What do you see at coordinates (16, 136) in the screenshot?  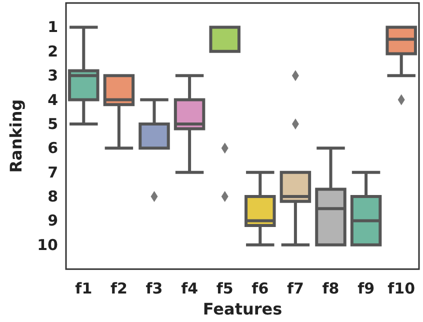 I see `y-axis-title: Ranking` at bounding box center [16, 136].